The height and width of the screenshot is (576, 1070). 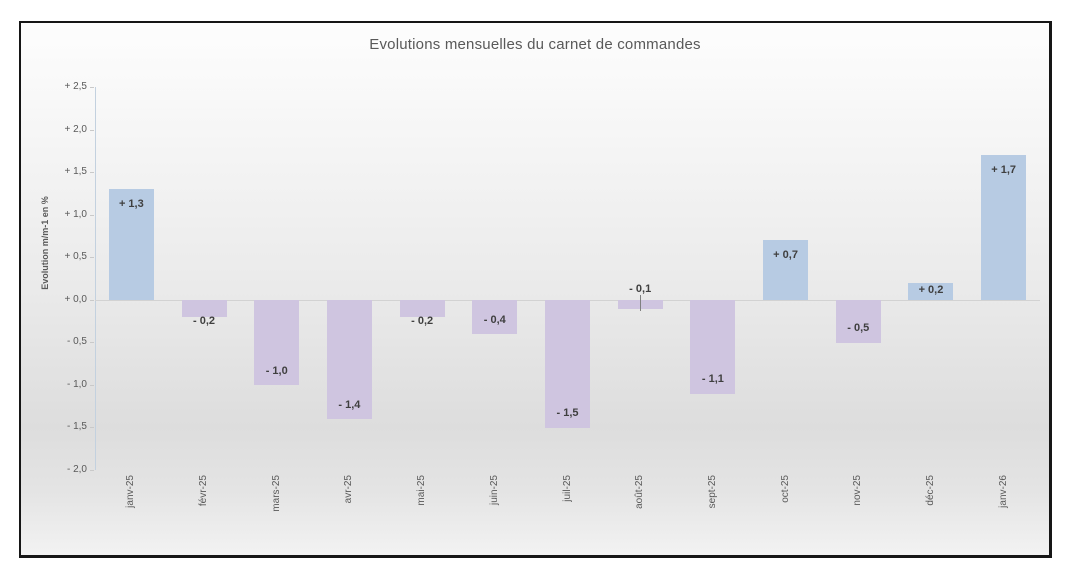 What do you see at coordinates (712, 379) in the screenshot?
I see `bar-value-label: - 1,1` at bounding box center [712, 379].